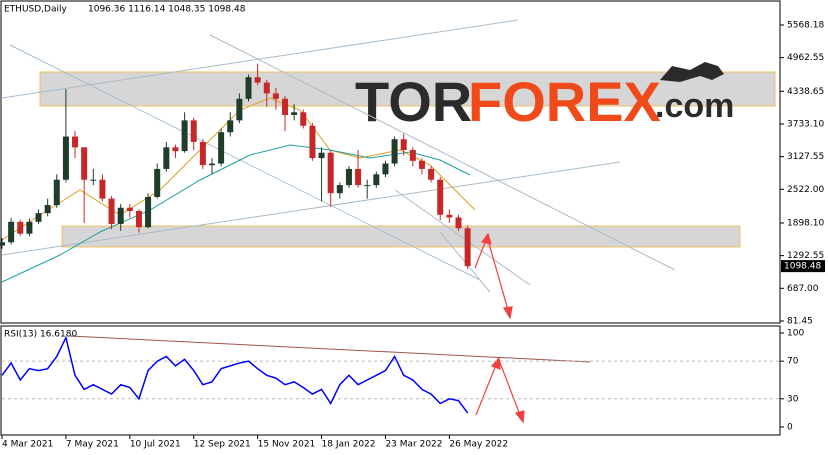 The image size is (828, 455). Describe the element at coordinates (793, 362) in the screenshot. I see `rsi-tick-label: 70` at that location.